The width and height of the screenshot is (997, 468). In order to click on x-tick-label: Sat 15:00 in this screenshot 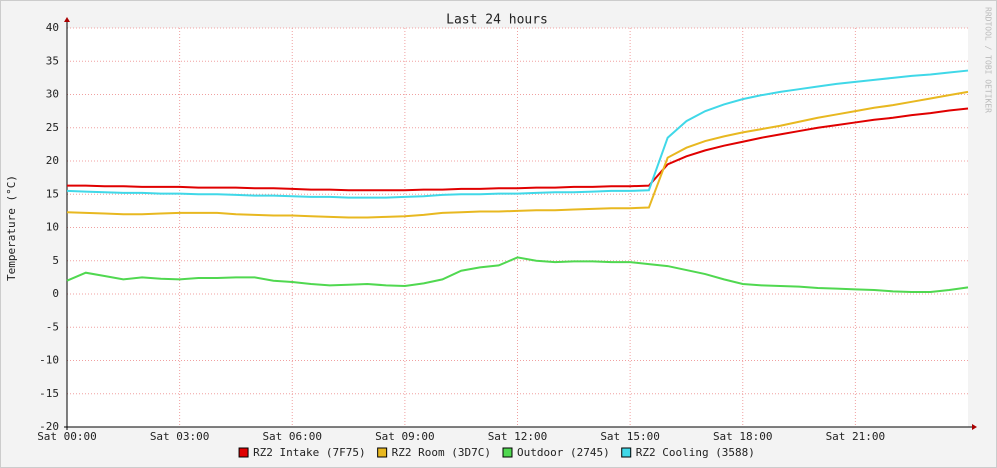, I will do `click(630, 436)`.